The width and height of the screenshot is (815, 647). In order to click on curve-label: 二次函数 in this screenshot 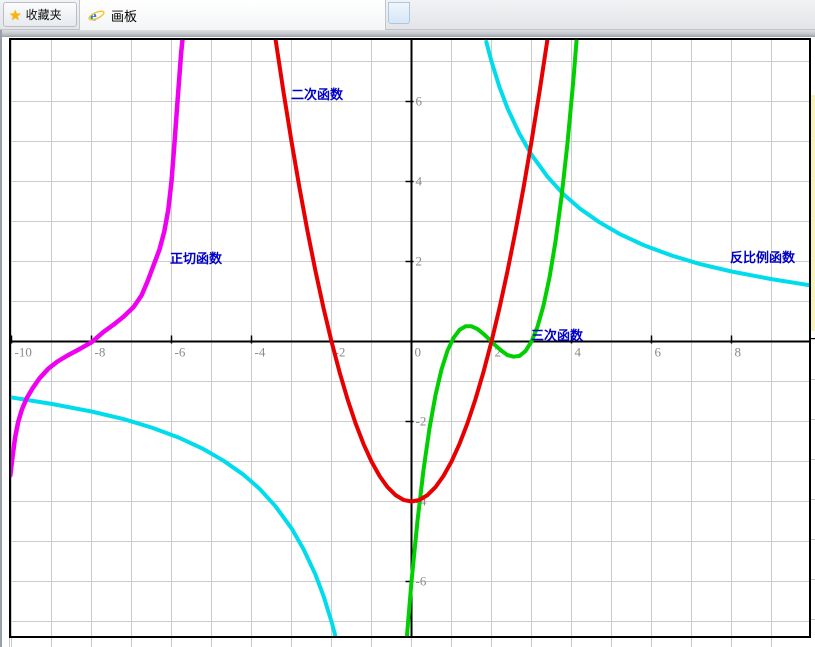, I will do `click(317, 94)`.